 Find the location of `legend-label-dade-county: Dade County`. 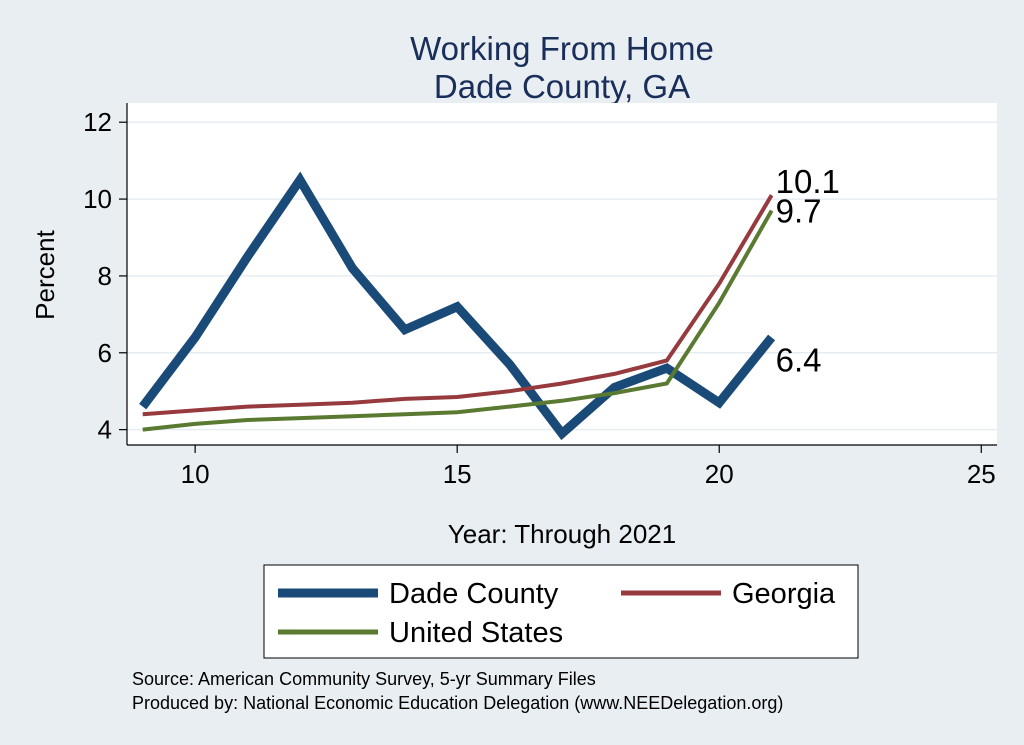

legend-label-dade-county: Dade County is located at coordinates (474, 594).